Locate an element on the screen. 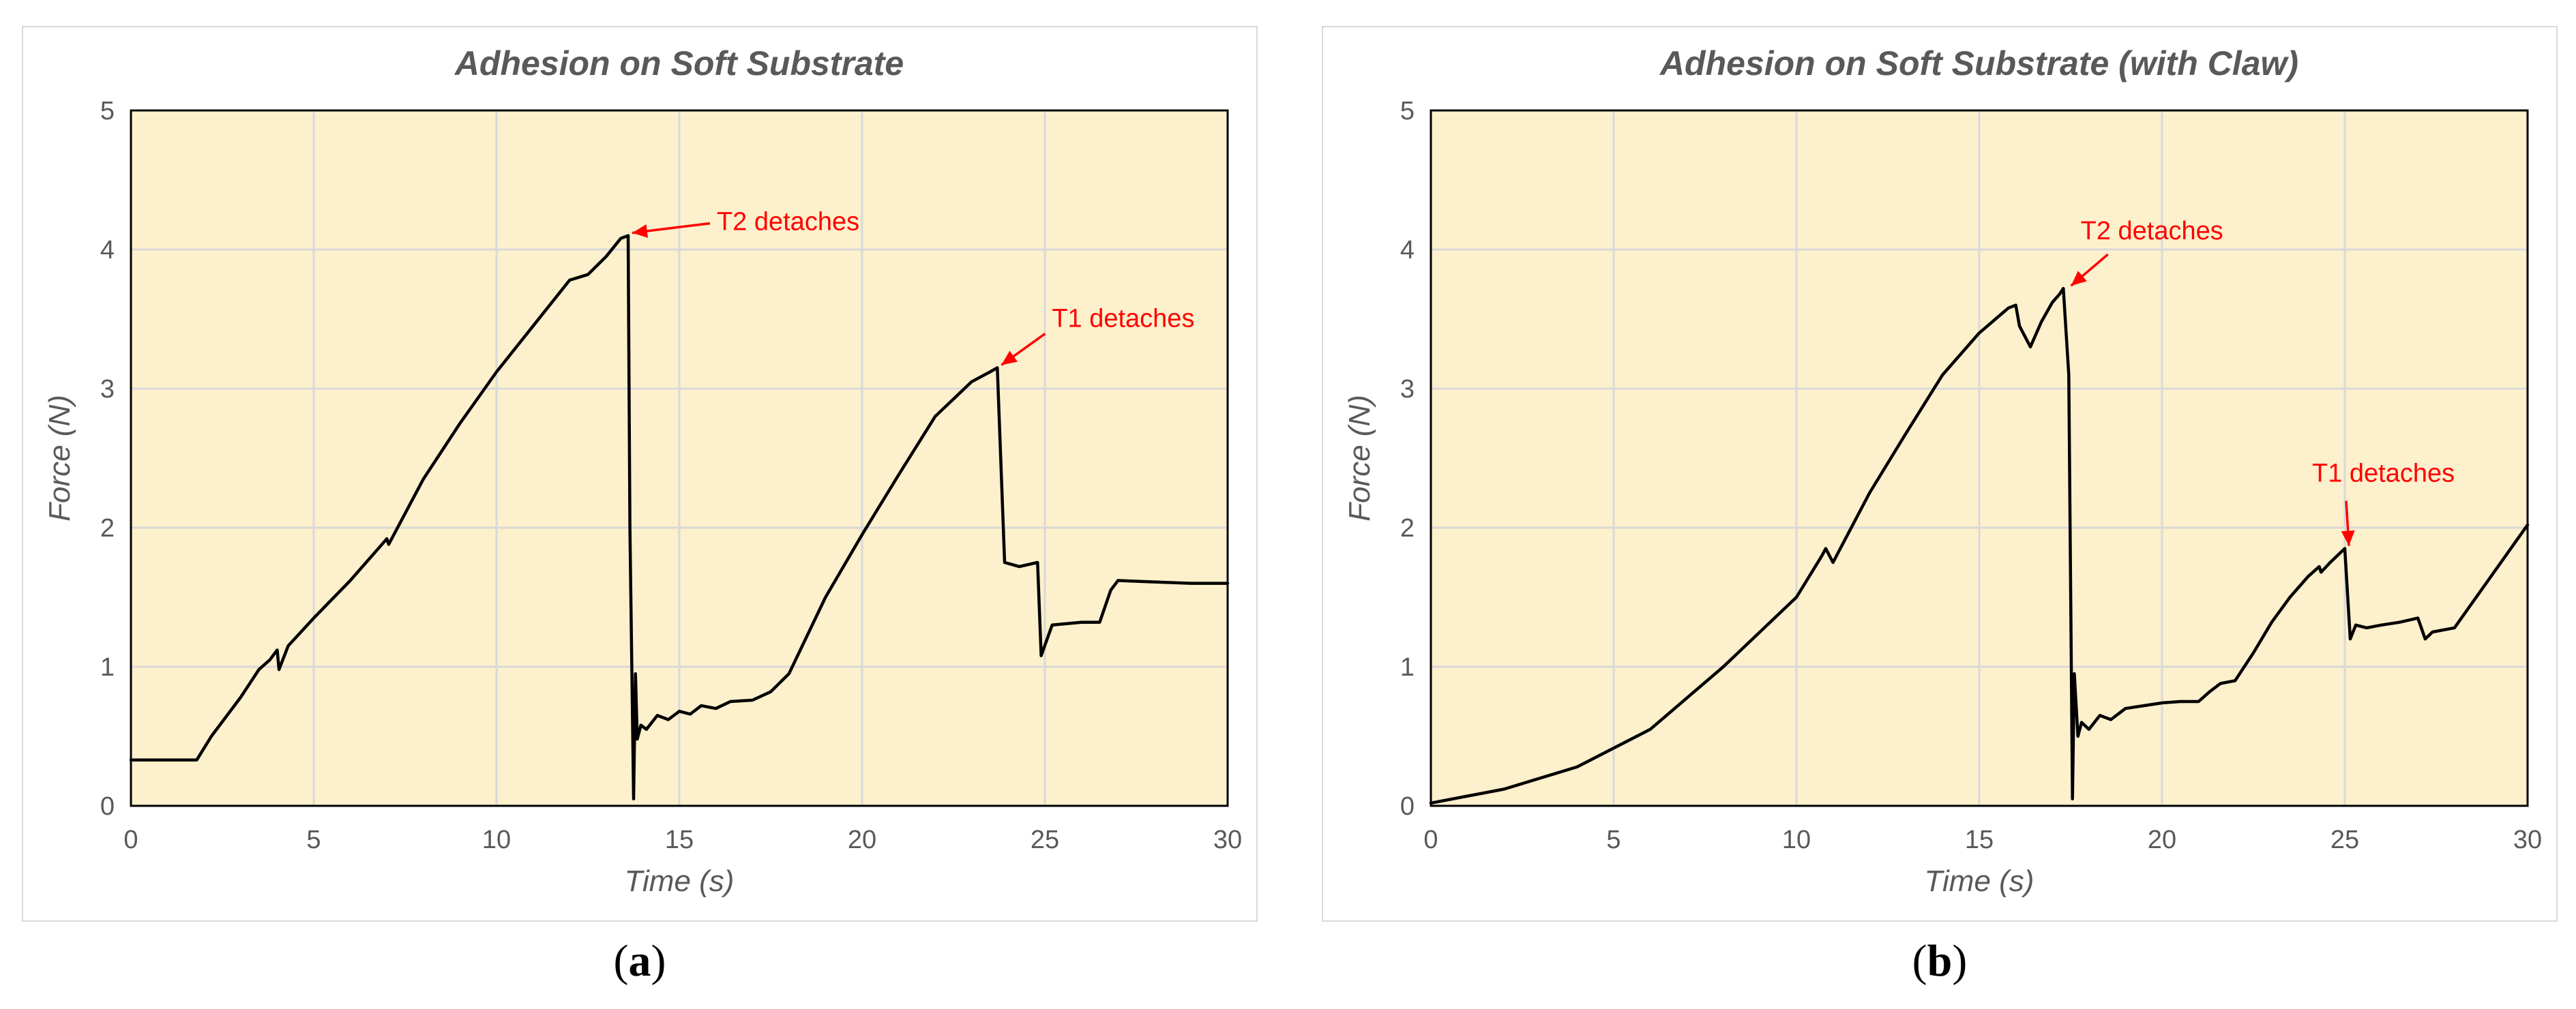 The height and width of the screenshot is (1009, 2576). caption-b-open: ( is located at coordinates (1919, 961).